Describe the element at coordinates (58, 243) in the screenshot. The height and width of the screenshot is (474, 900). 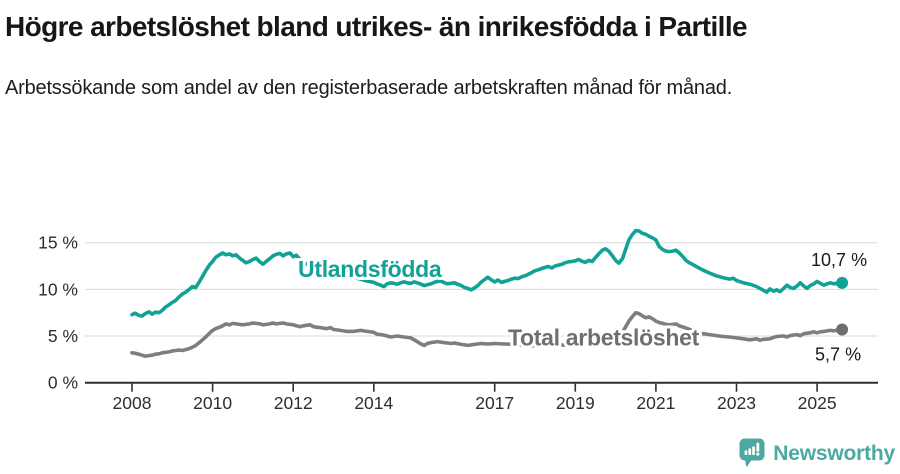
I see `y-tick-label-15: 15 %` at that location.